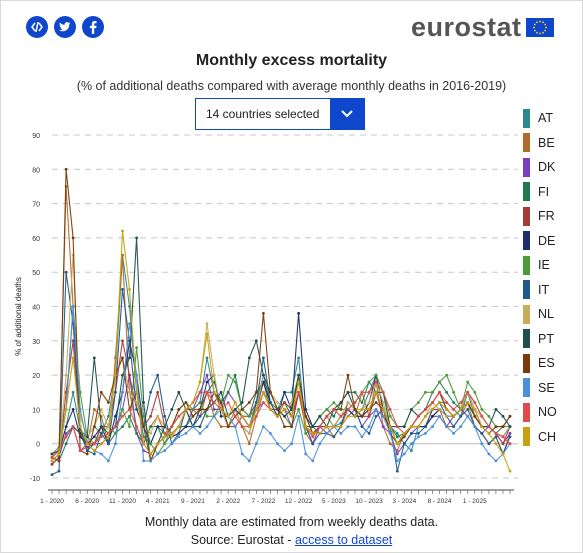 Image resolution: width=583 pixels, height=553 pixels. What do you see at coordinates (546, 387) in the screenshot?
I see `legend-label: SE` at bounding box center [546, 387].